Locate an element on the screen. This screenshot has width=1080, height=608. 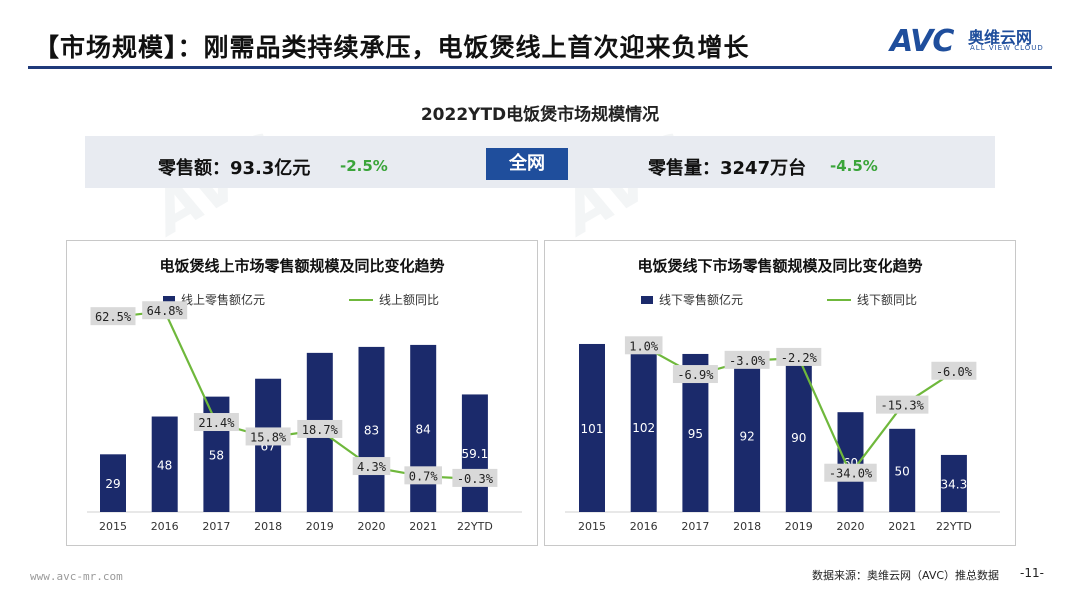
line-value-label: -3.0% is located at coordinates (747, 361).